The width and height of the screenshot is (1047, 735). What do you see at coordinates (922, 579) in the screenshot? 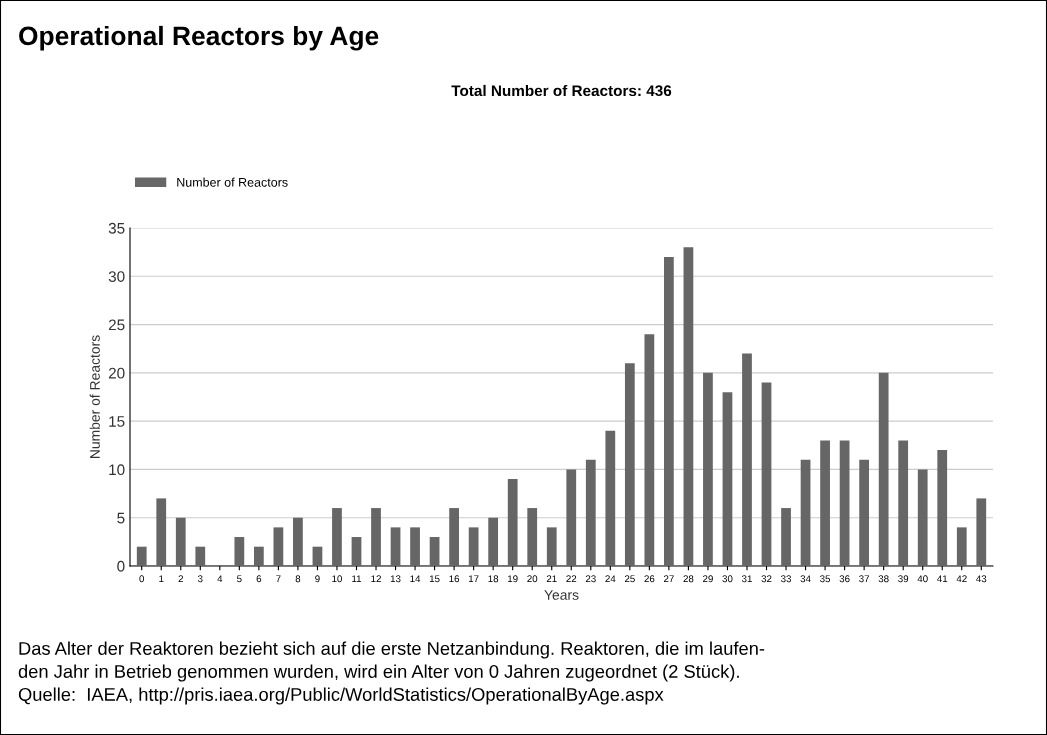
I see `x-tick-label: 40` at bounding box center [922, 579].